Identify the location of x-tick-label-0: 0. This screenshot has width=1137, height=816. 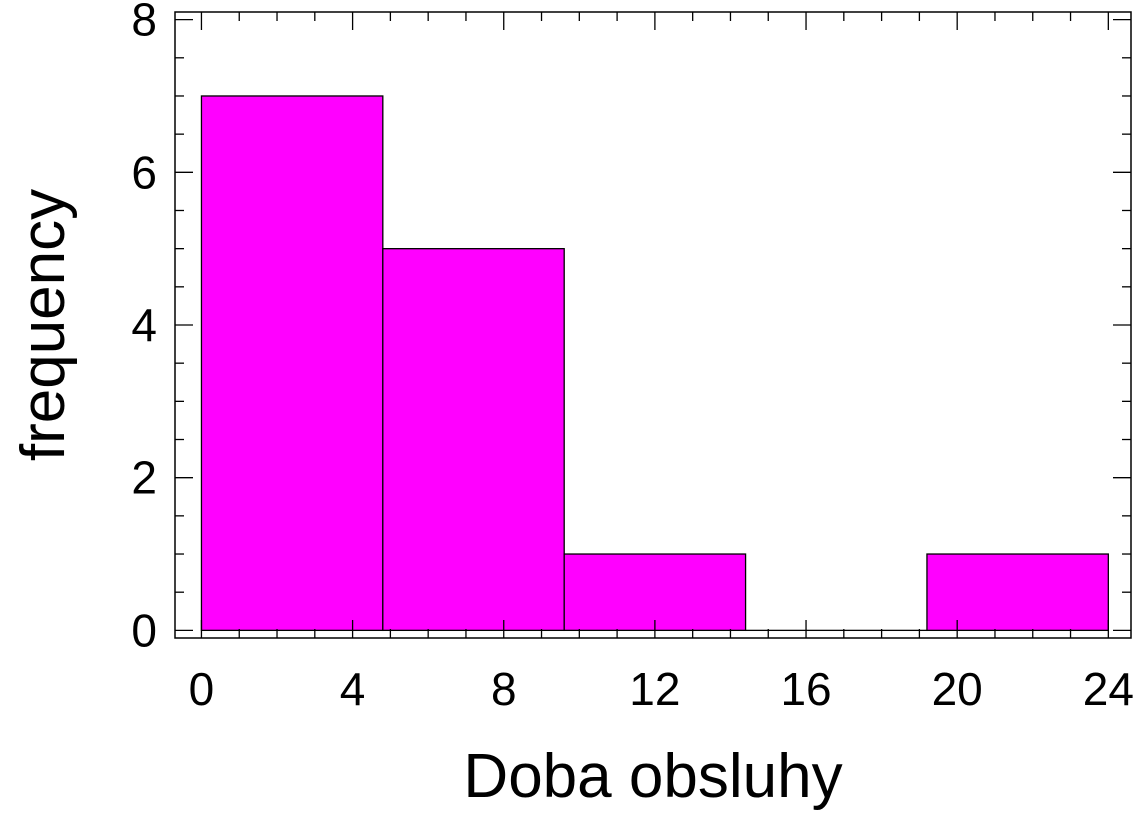
(202, 689).